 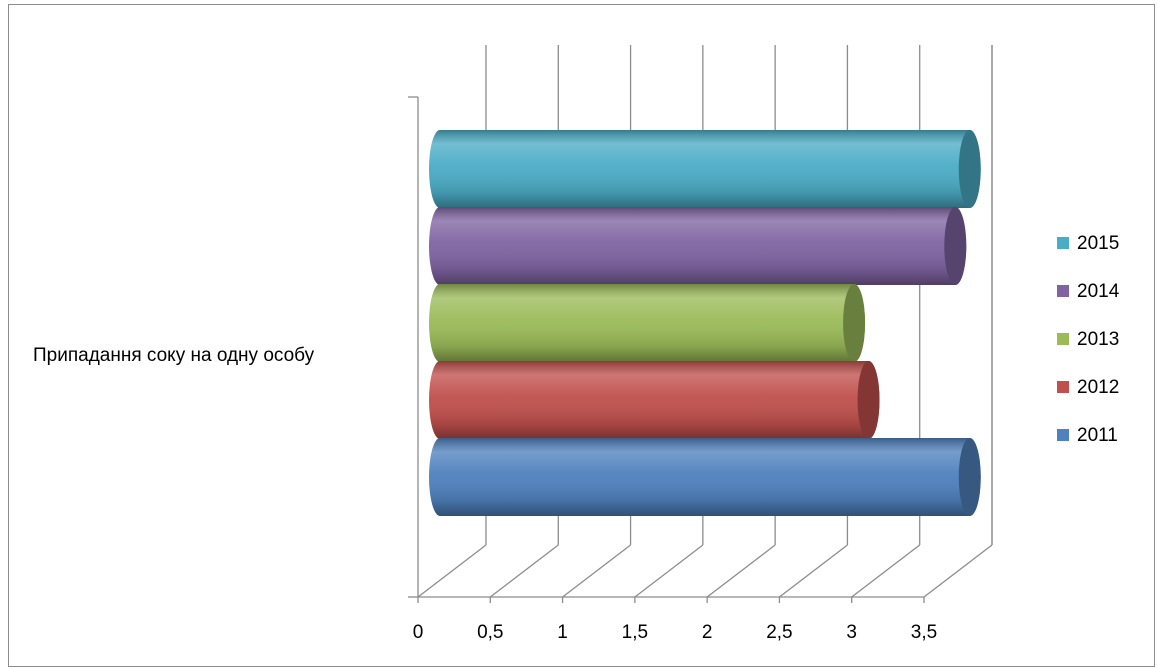 I want to click on x-tick-label: 1,5, so click(x=635, y=632).